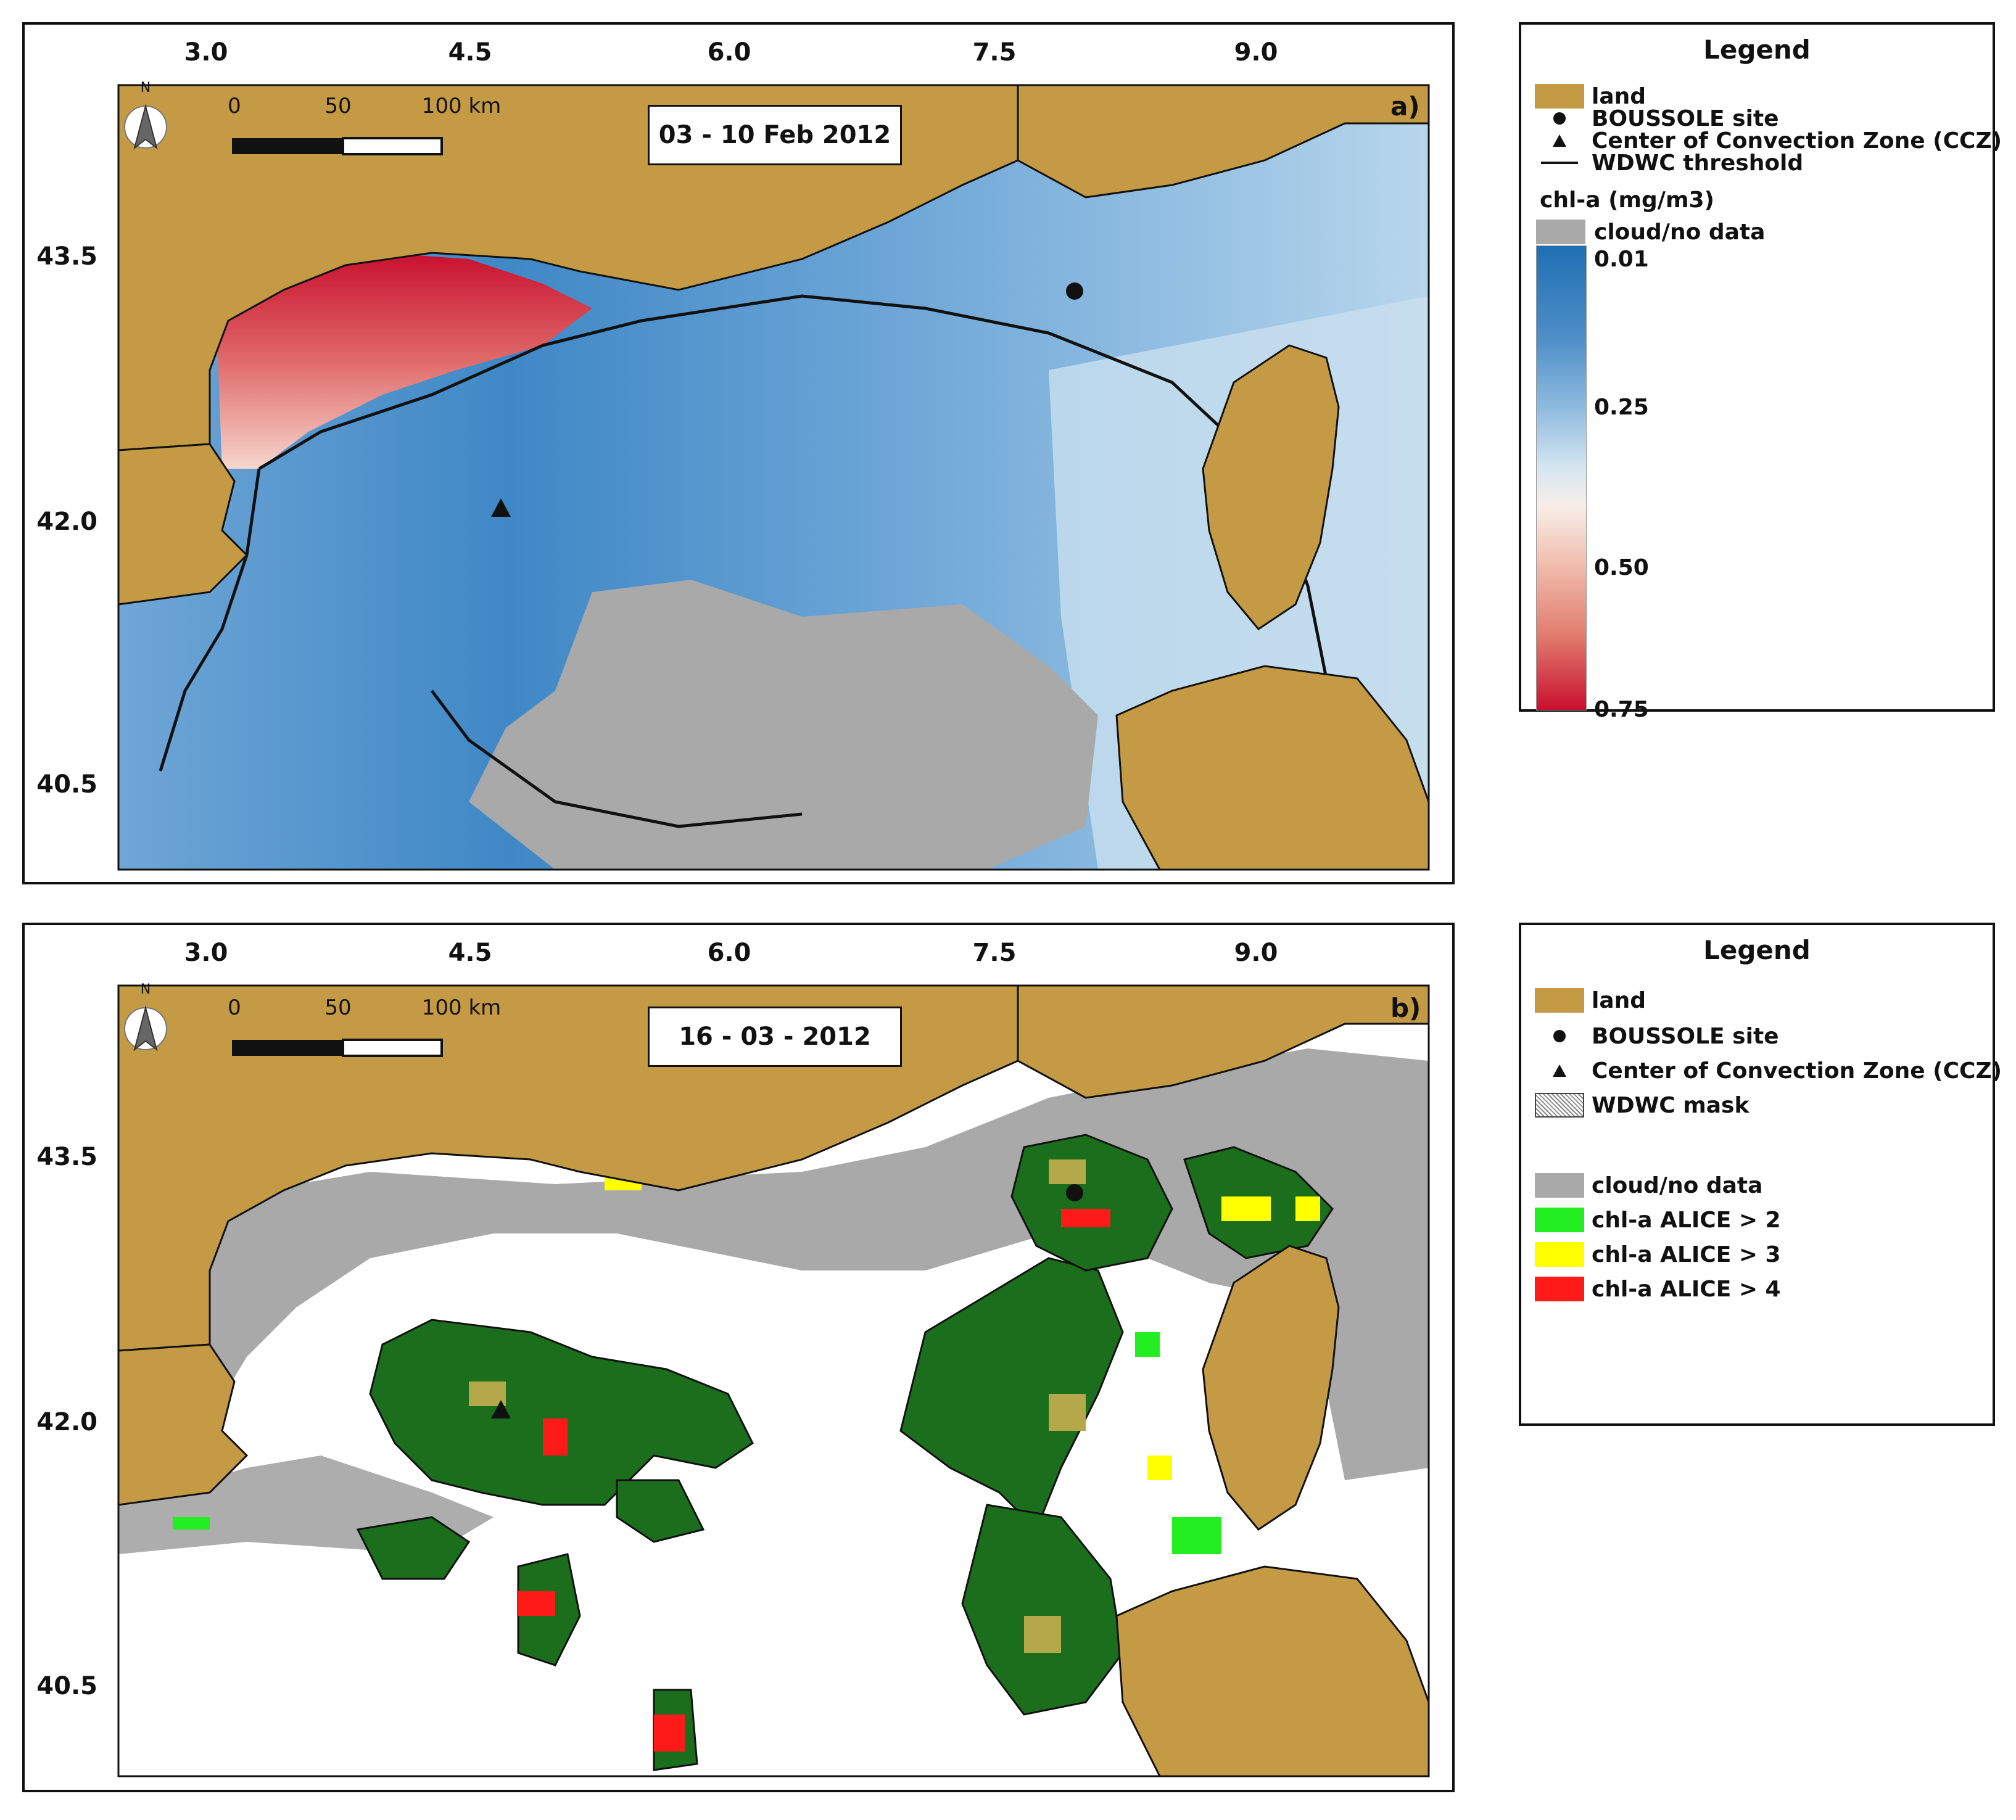 The image size is (2016, 1820). Describe the element at coordinates (1559, 163) in the screenshot. I see `line-icon` at that location.